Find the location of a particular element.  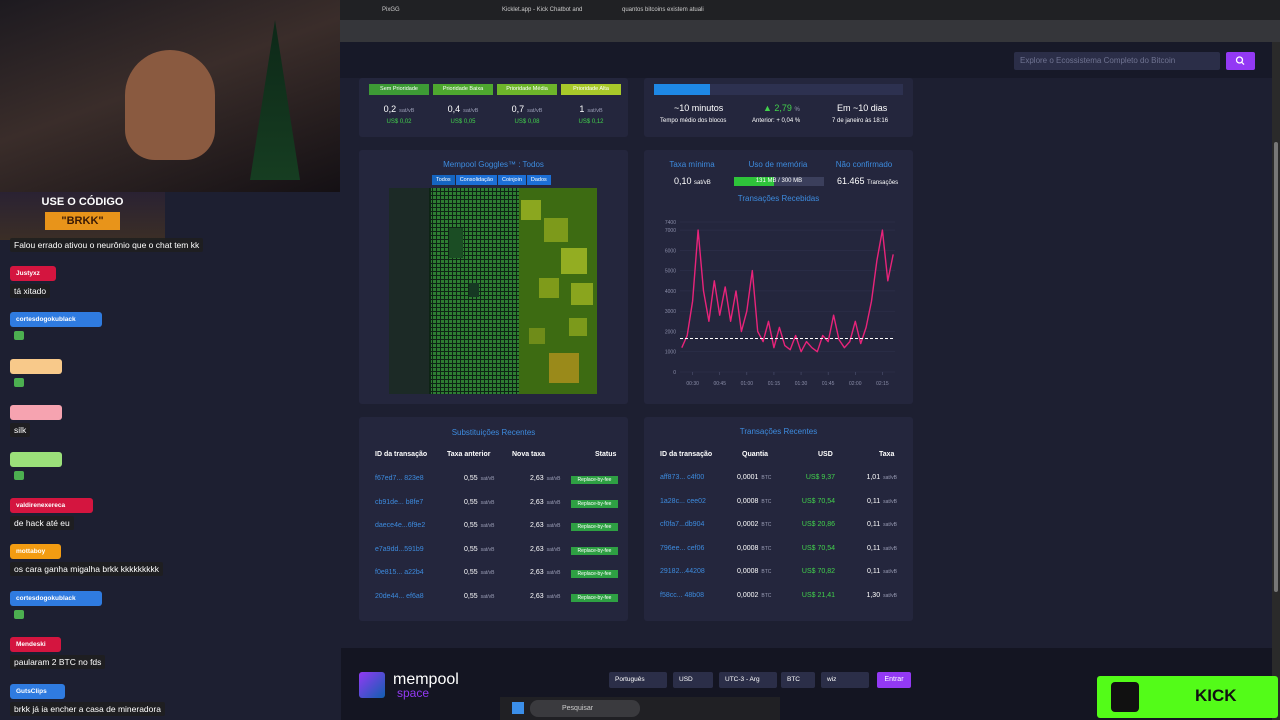

webcam is located at coordinates (170, 96).